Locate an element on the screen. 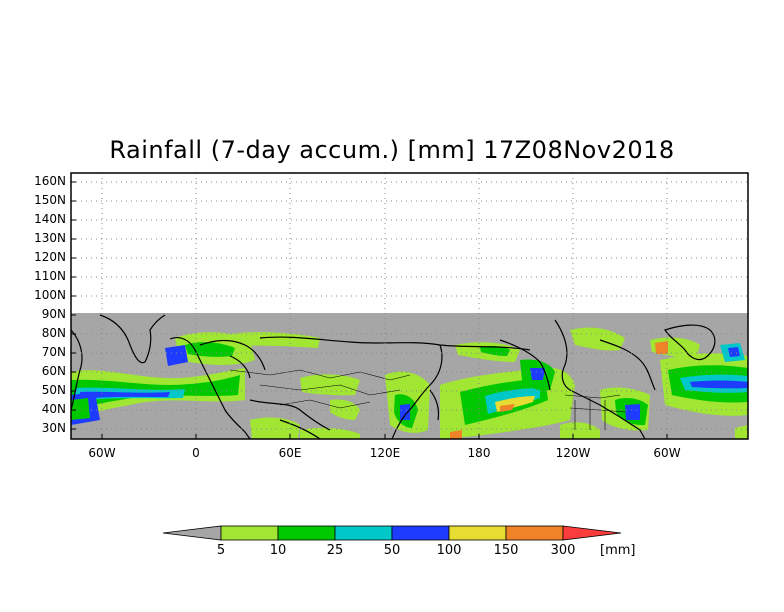 Image resolution: width=784 pixels, height=612 pixels. colorbar-level-label: 100 is located at coordinates (449, 550).